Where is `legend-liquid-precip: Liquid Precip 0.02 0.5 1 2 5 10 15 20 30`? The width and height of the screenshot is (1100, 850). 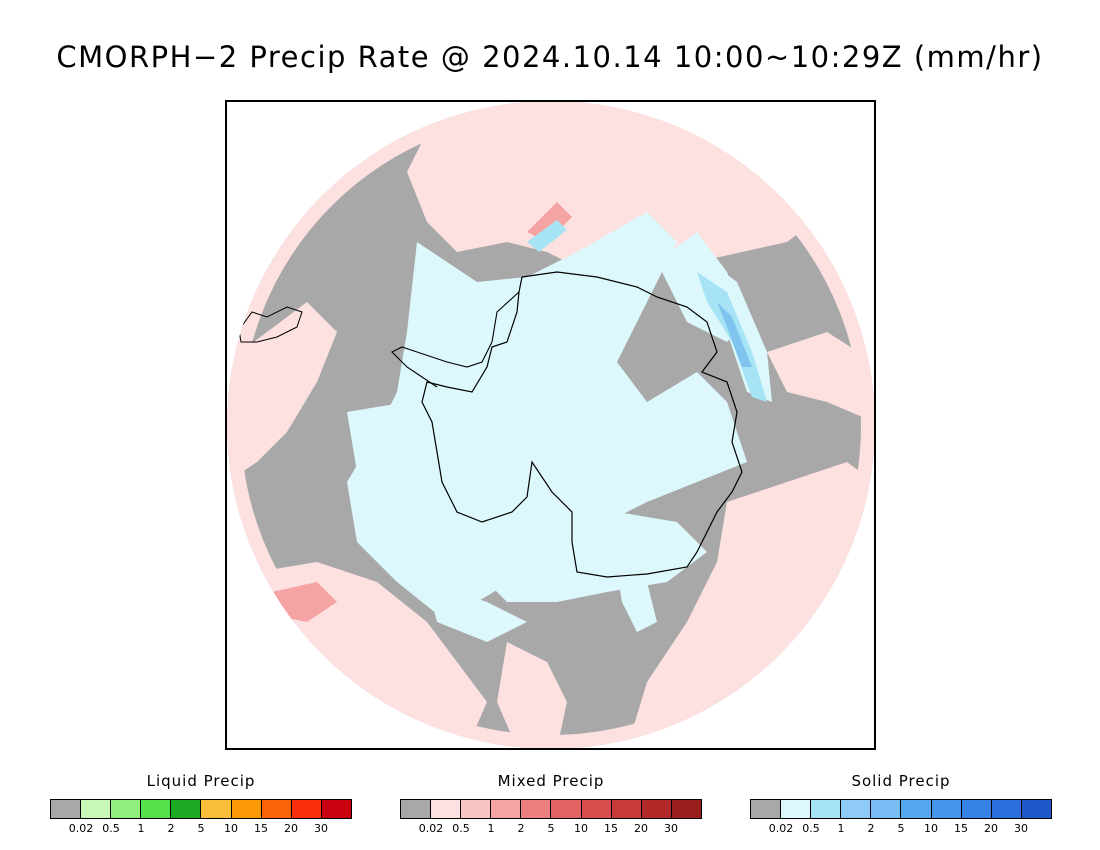
legend-liquid-precip: Liquid Precip 0.02 0.5 1 2 5 10 15 20 30 is located at coordinates (201, 803).